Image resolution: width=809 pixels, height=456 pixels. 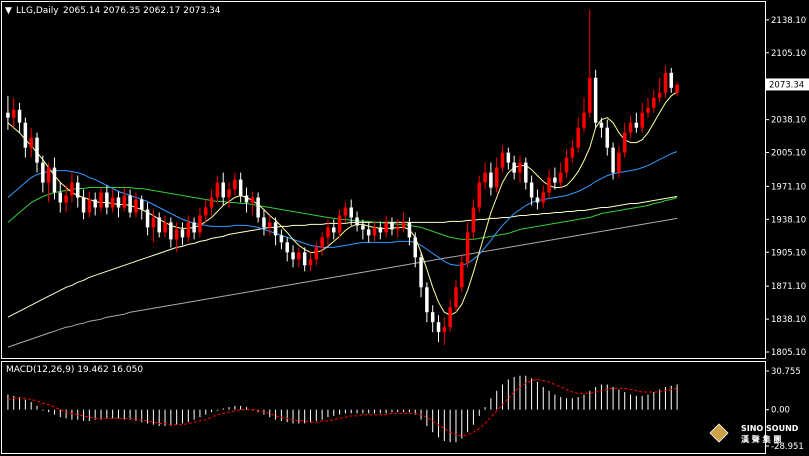 What do you see at coordinates (8, 11) in the screenshot?
I see `chart-menu-icon: ▼` at bounding box center [8, 11].